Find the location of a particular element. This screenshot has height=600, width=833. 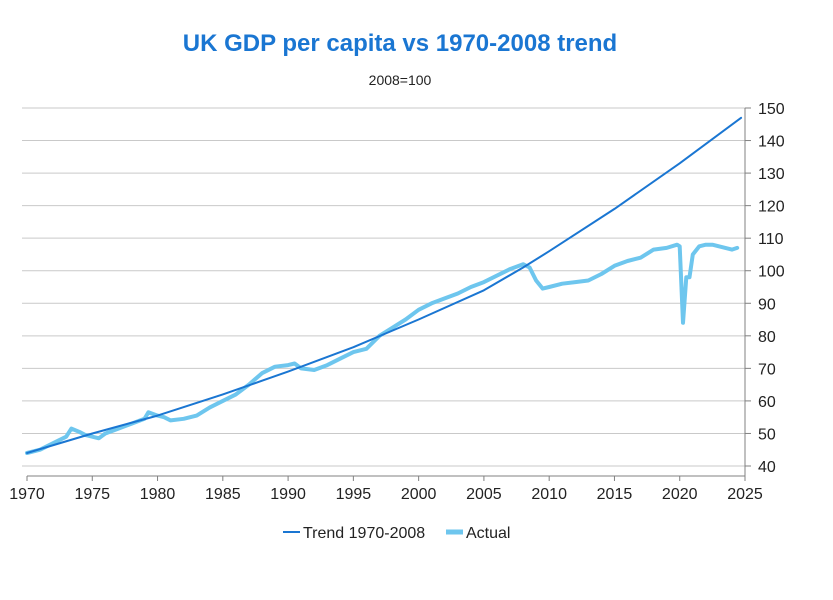

y-tick-label: 140 is located at coordinates (771, 142).